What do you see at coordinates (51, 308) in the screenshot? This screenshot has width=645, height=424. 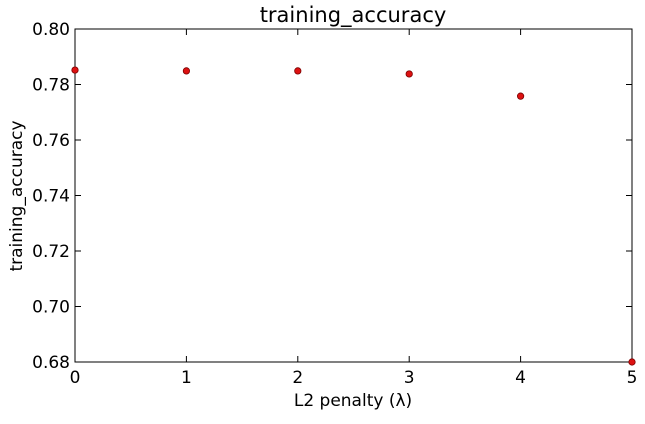 I see `y-tick-label: 0.70` at bounding box center [51, 308].